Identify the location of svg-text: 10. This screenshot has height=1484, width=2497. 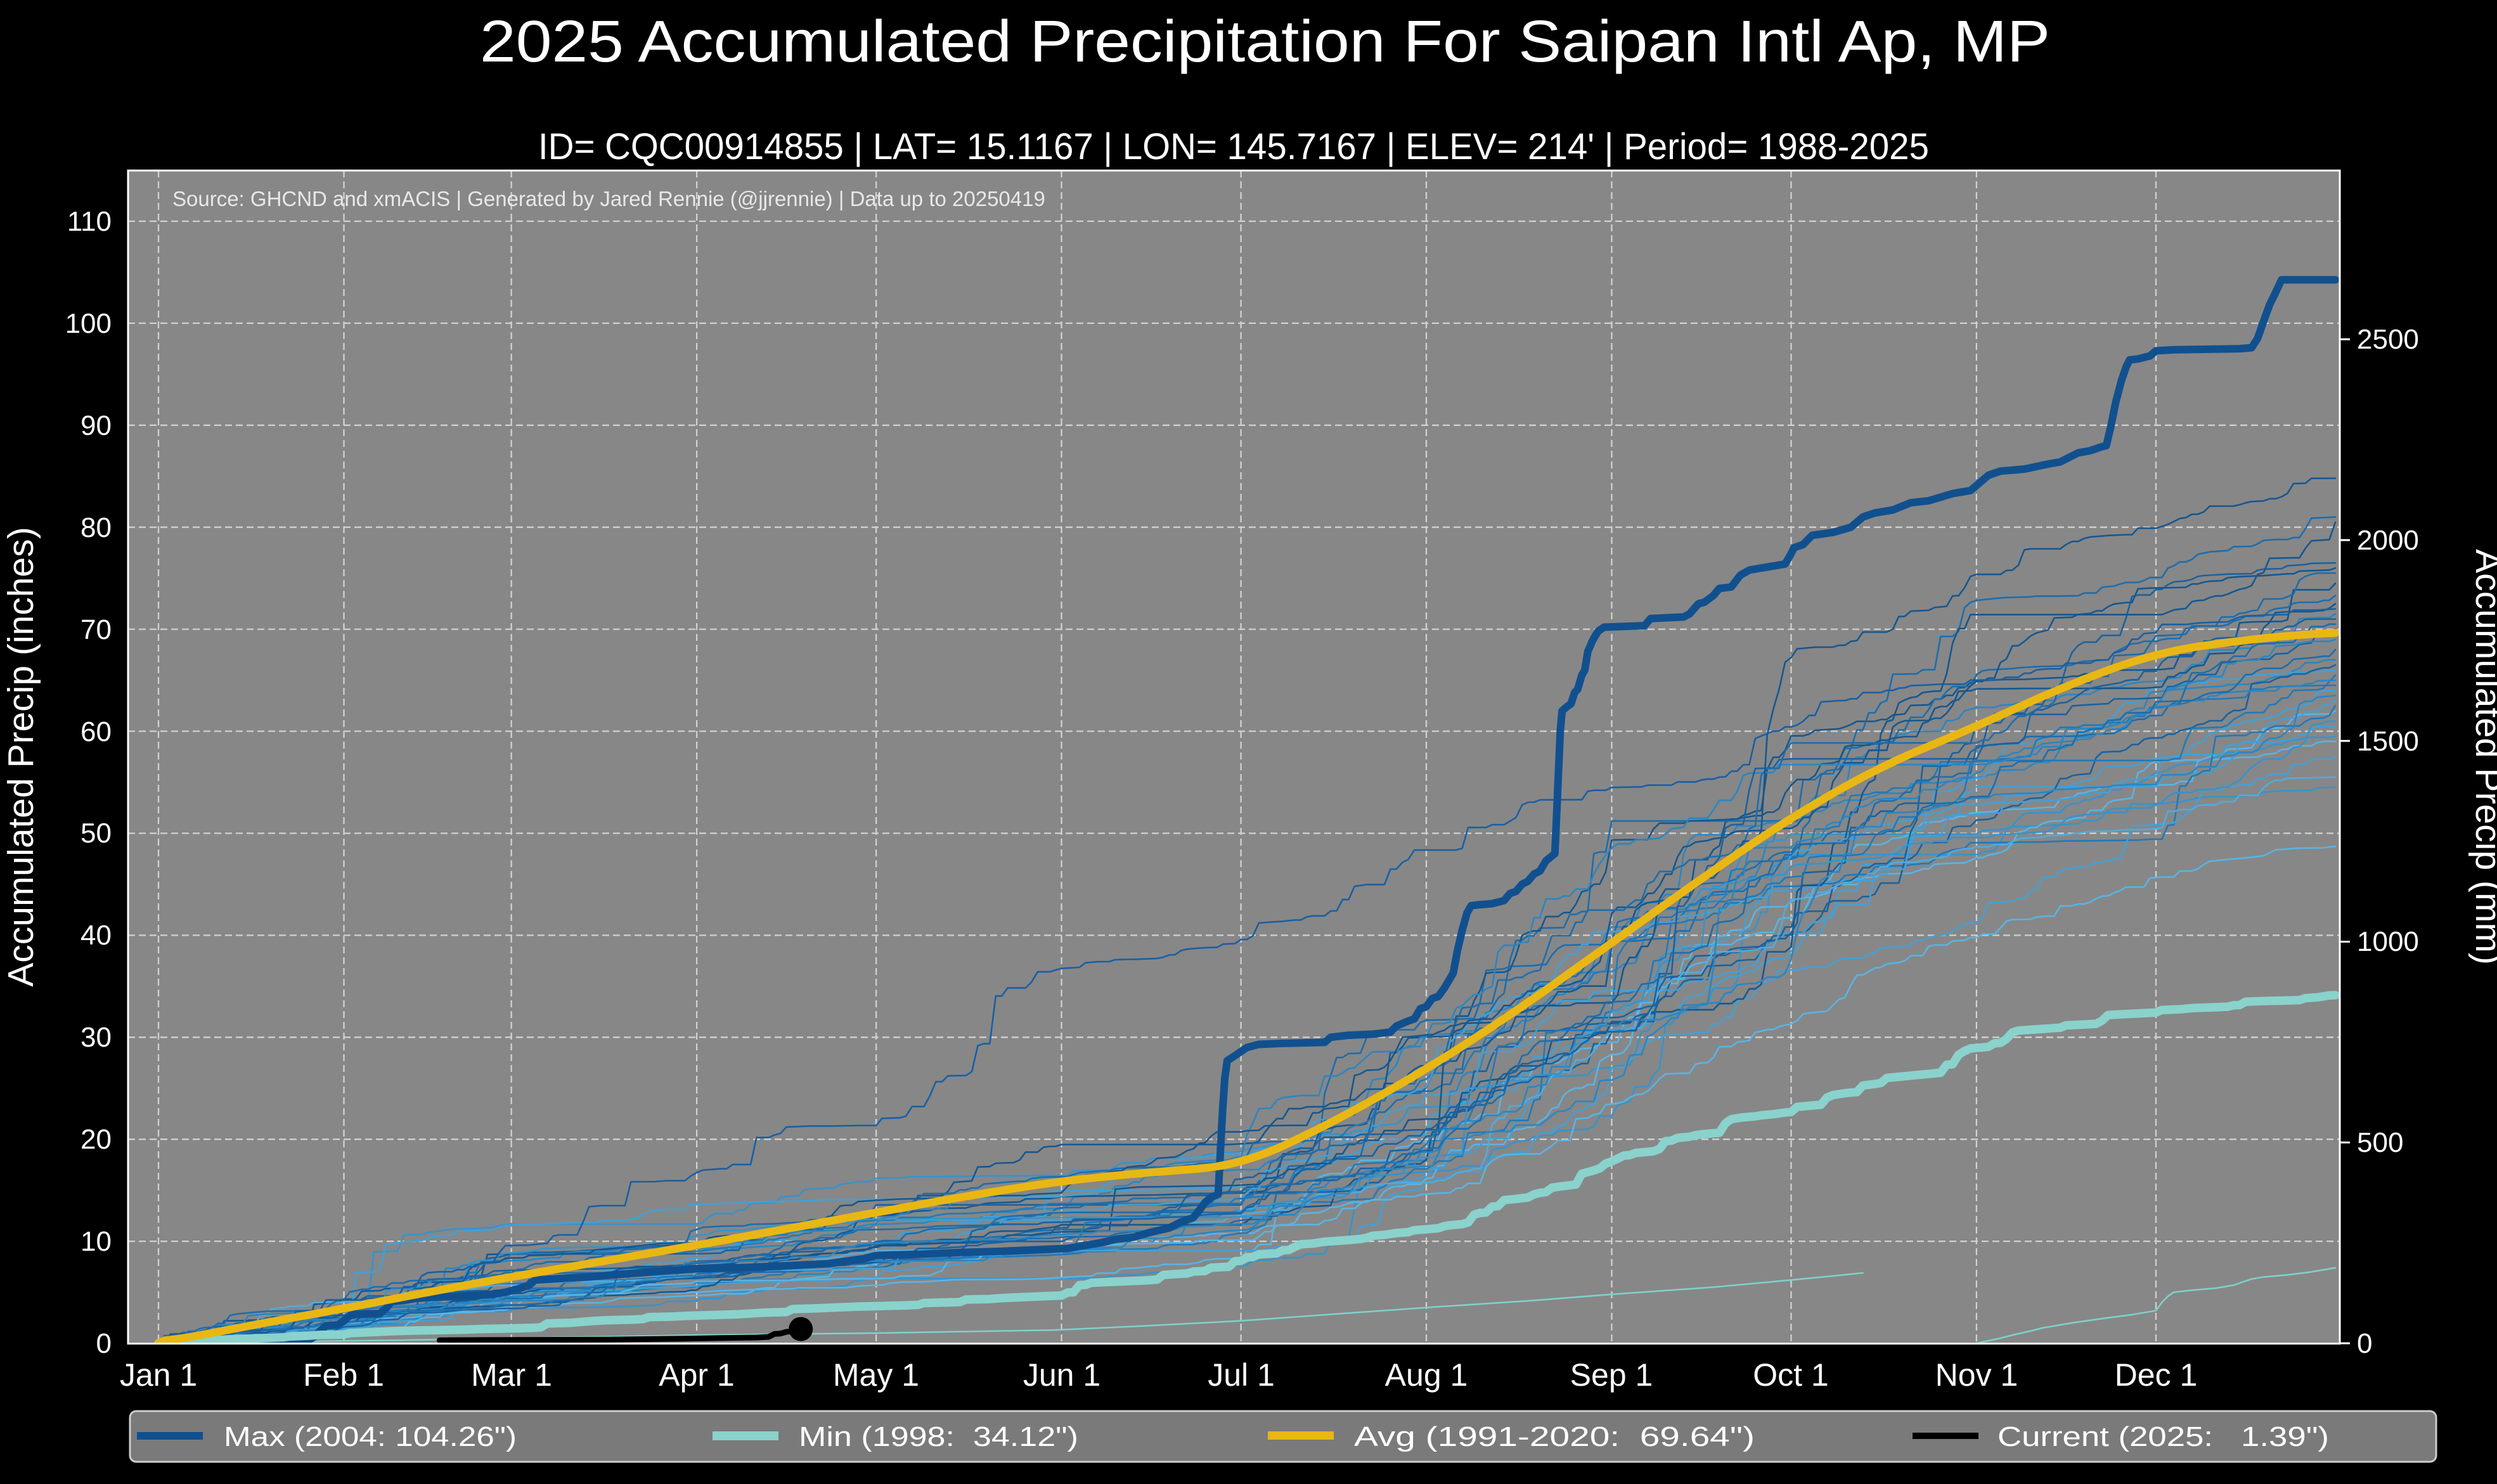
(96, 1242).